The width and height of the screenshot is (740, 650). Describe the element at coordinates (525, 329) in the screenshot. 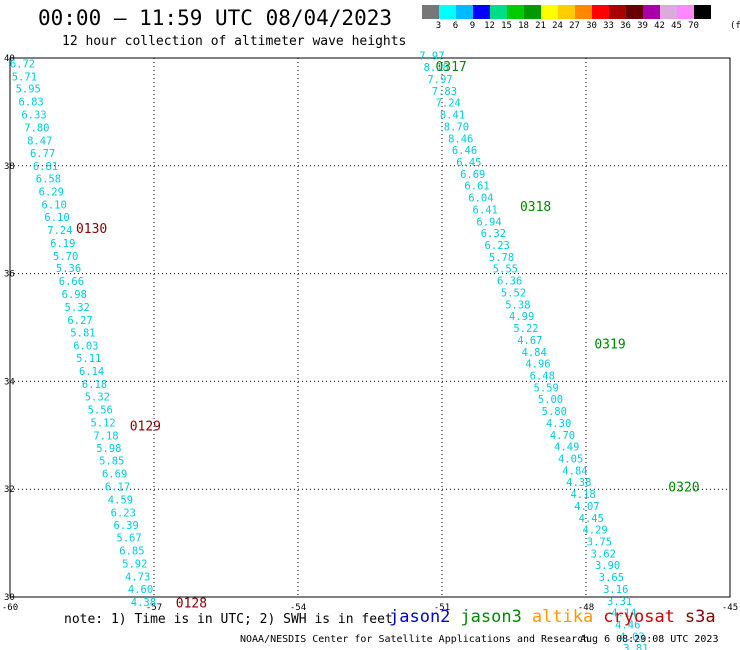

I see `wave-height-value: 5.22` at that location.